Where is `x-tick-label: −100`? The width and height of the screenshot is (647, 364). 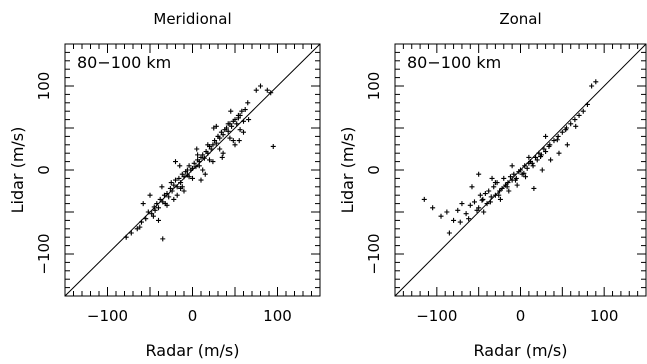 x-tick-label: −100 is located at coordinates (107, 316).